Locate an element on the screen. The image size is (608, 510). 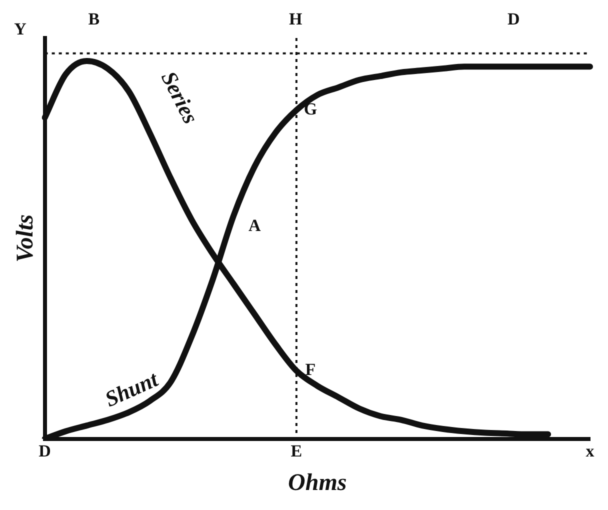
x-tick-label: D is located at coordinates (44, 450).